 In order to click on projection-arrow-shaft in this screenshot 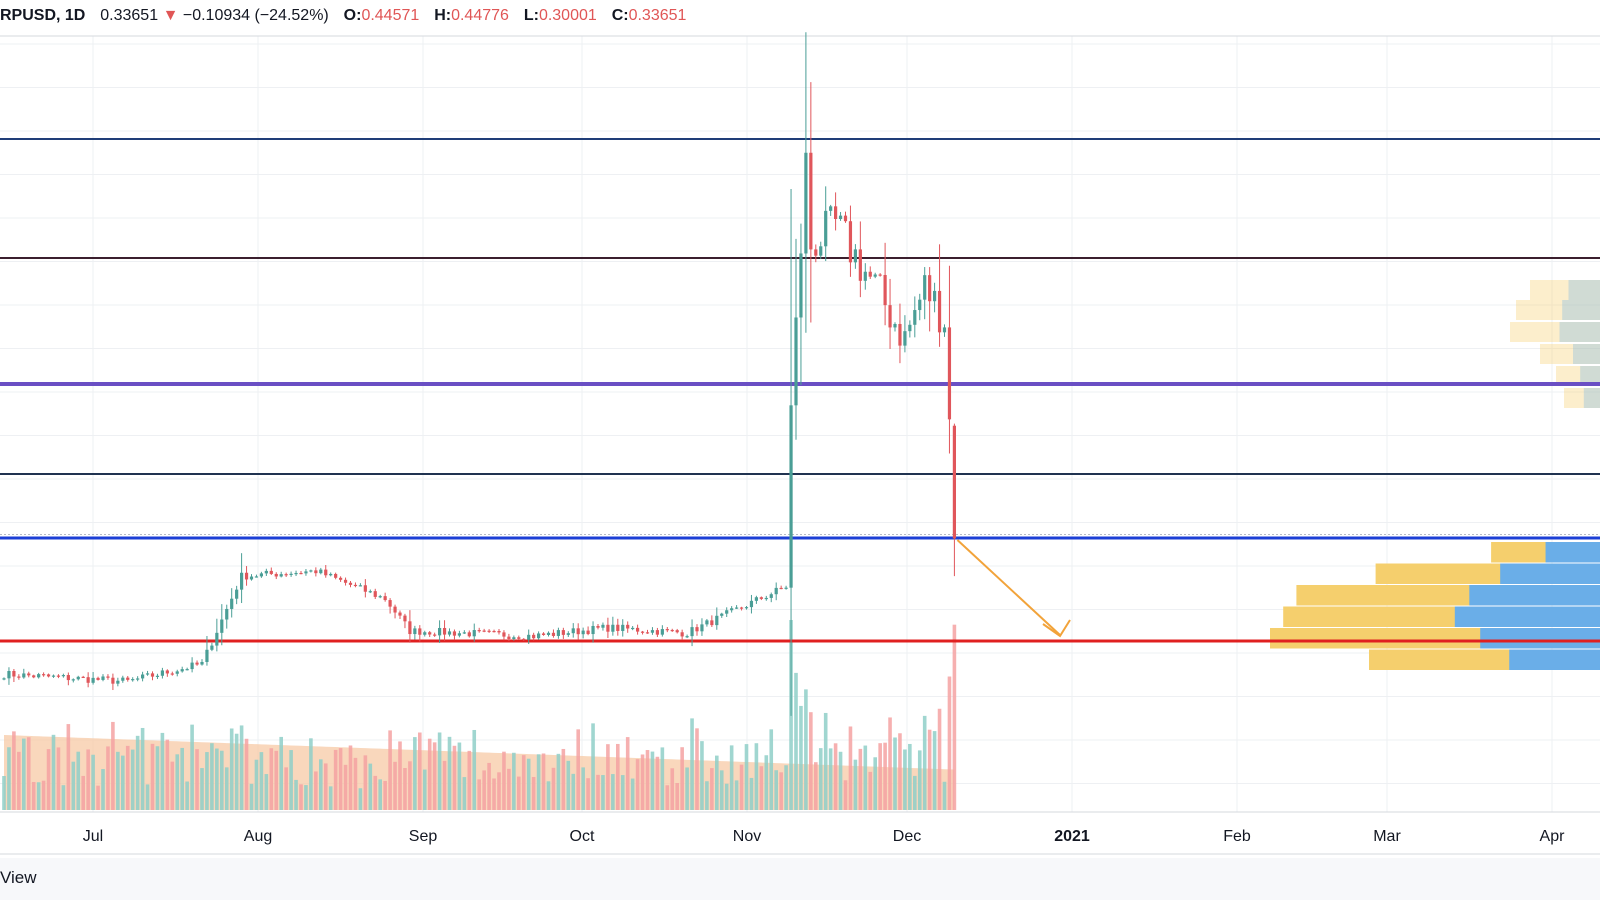, I will do `click(1008, 587)`.